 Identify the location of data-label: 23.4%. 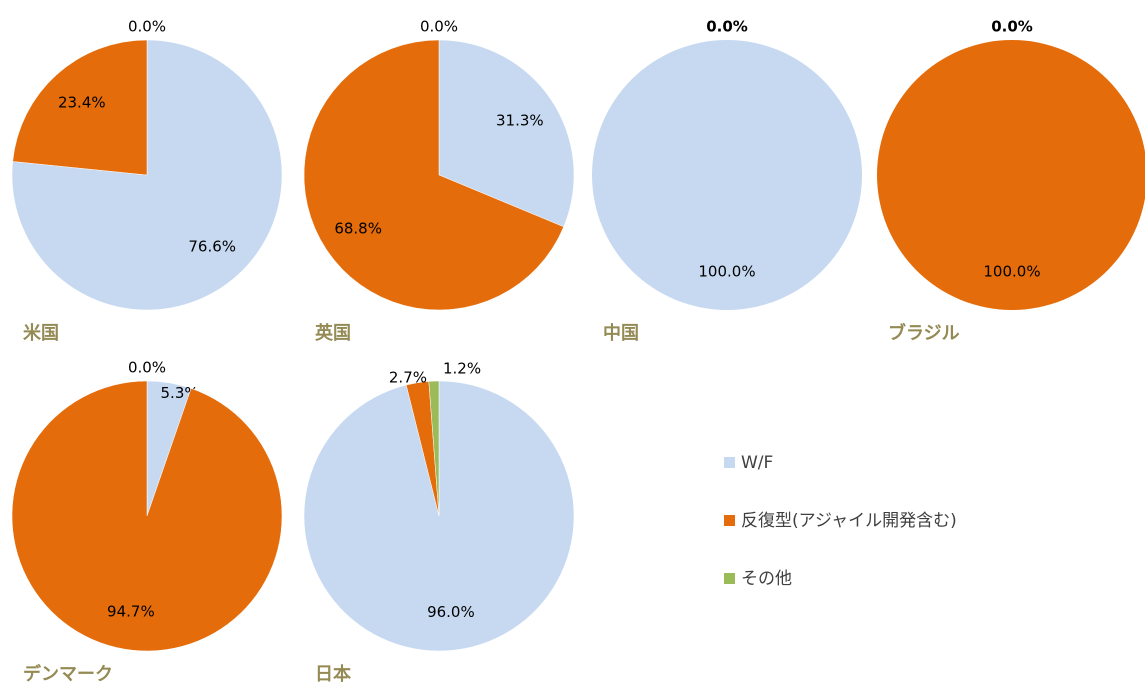
(82, 102).